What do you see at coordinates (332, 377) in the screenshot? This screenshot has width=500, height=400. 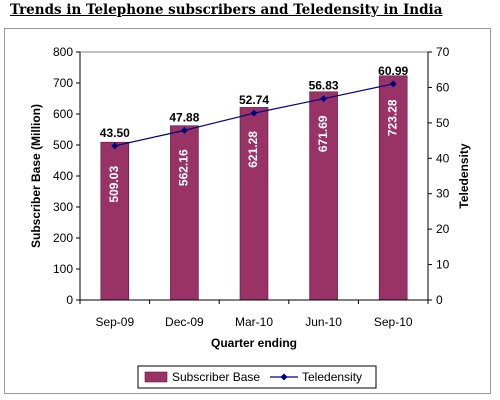 I see `legend-line-label: Teledensity` at bounding box center [332, 377].